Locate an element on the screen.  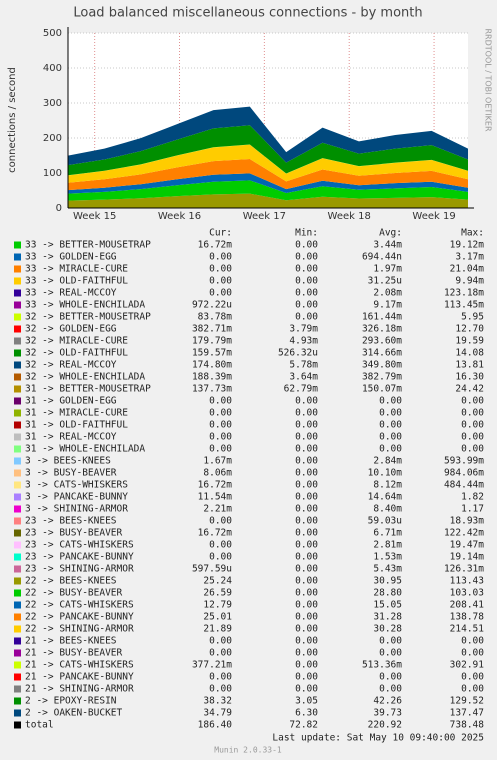
legend-name: 31 -> OLD-FAITHFUL is located at coordinates (76, 425).